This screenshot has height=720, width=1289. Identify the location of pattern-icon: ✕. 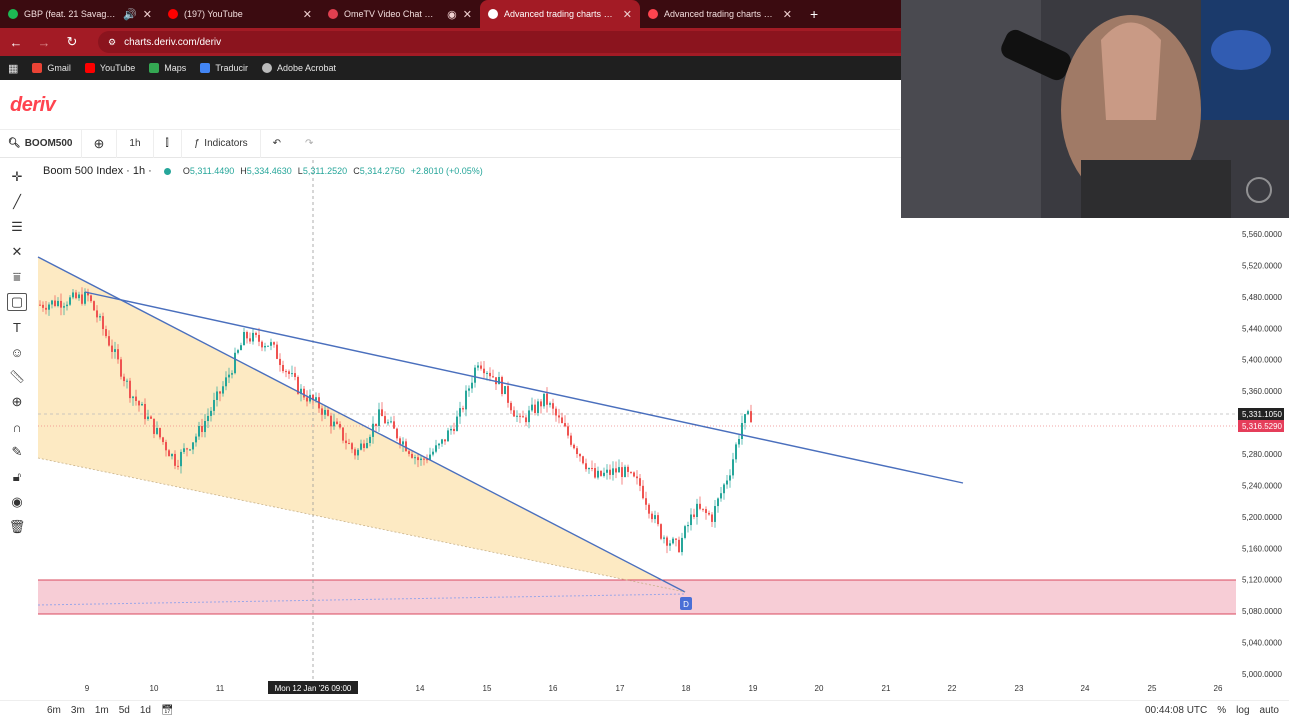
(17, 251).